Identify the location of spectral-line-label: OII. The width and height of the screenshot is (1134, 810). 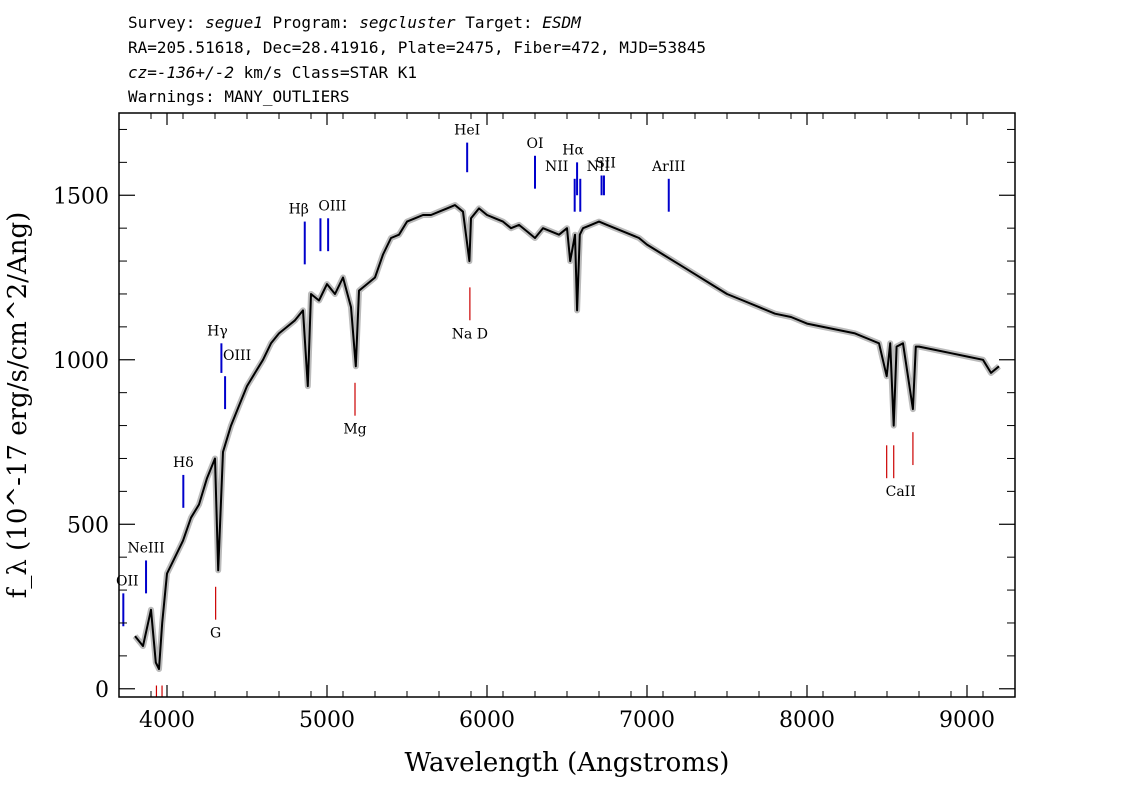
(127, 581).